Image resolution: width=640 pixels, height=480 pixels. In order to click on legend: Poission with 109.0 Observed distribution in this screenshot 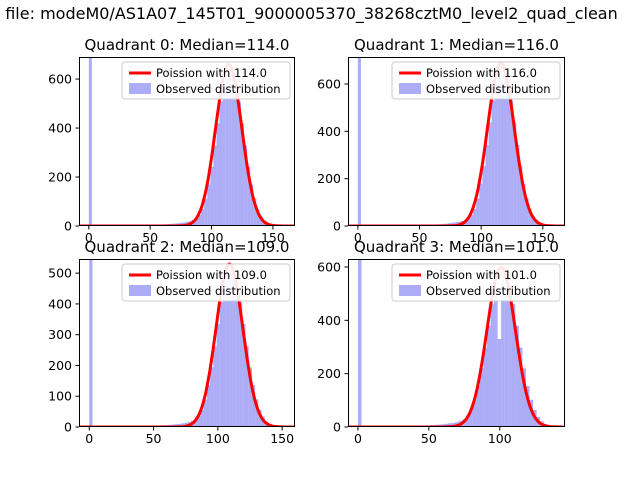, I will do `click(206, 282)`.